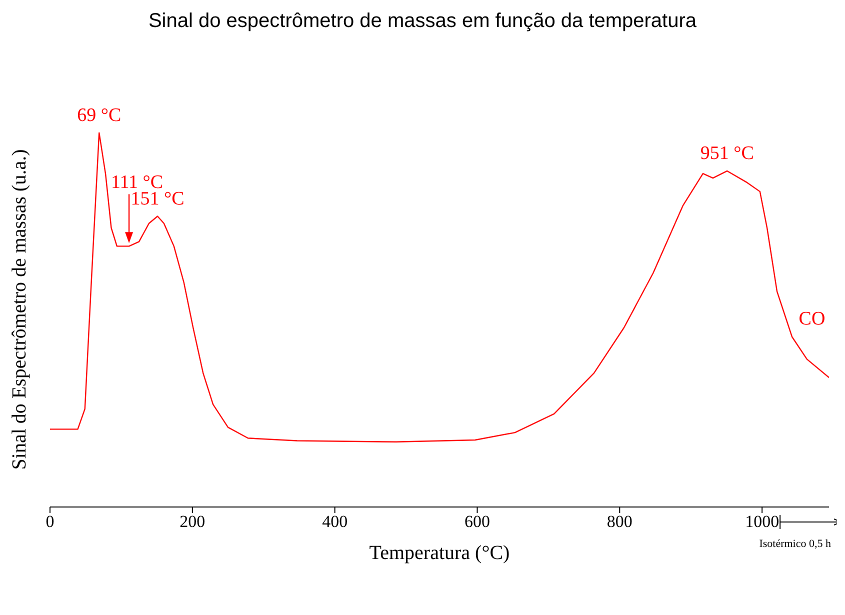 This screenshot has width=845, height=615. I want to click on x-tick-label: 800, so click(619, 522).